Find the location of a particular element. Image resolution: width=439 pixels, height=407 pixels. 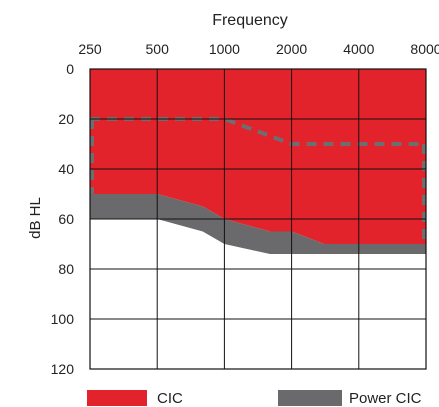

y-tick-label-80: 80 is located at coordinates (66, 269).